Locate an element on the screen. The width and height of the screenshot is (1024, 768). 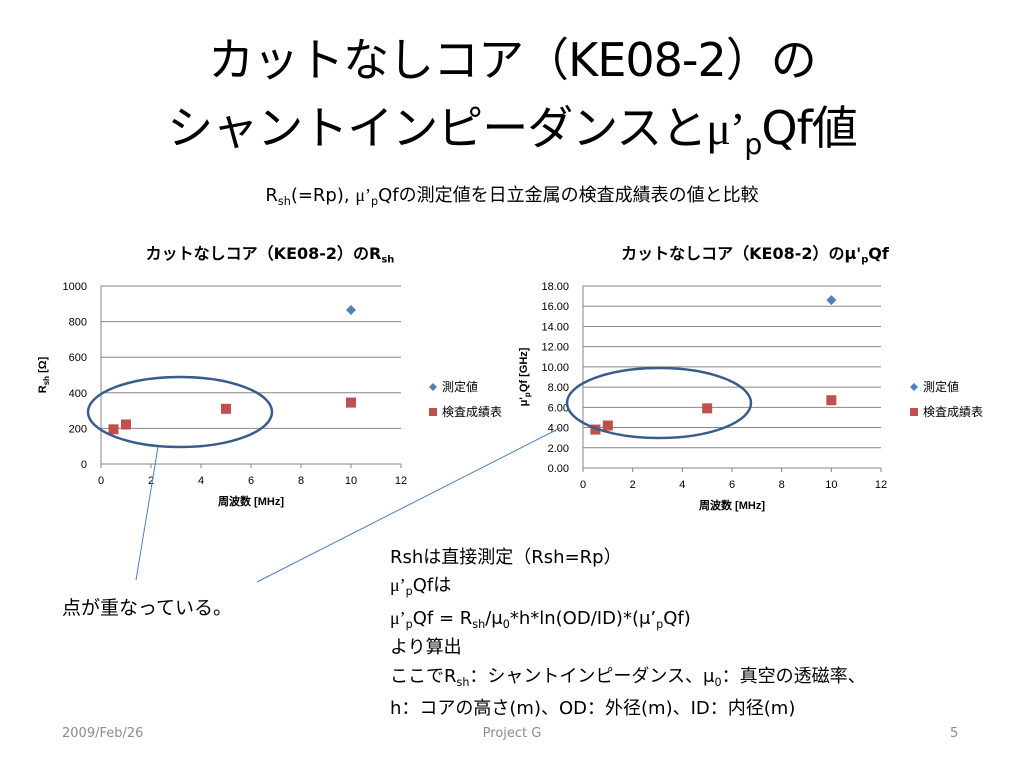
chart1-title: カットなしコア（KE08-2）のRsh is located at coordinates (270, 252).